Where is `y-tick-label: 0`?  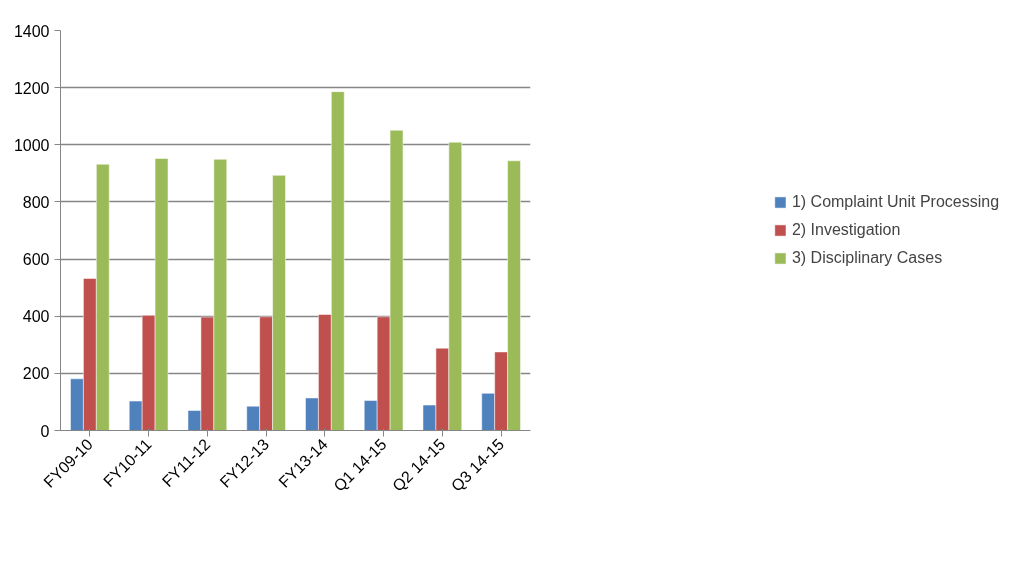 y-tick-label: 0 is located at coordinates (45, 431).